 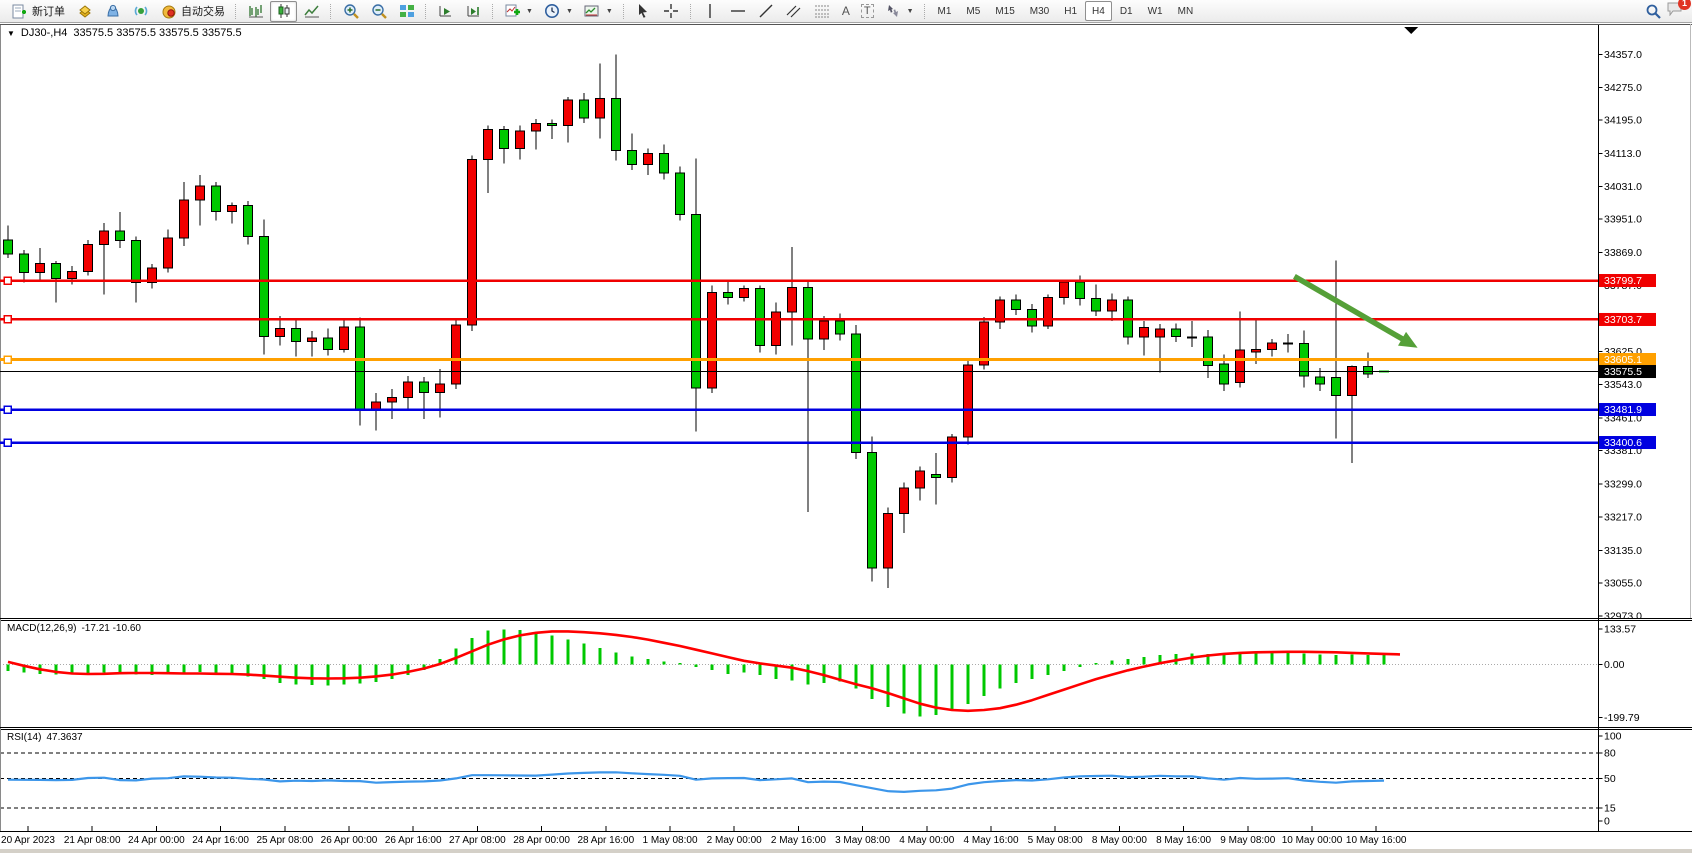 What do you see at coordinates (944, 11) in the screenshot?
I see `timeframe-button-m1: M1` at bounding box center [944, 11].